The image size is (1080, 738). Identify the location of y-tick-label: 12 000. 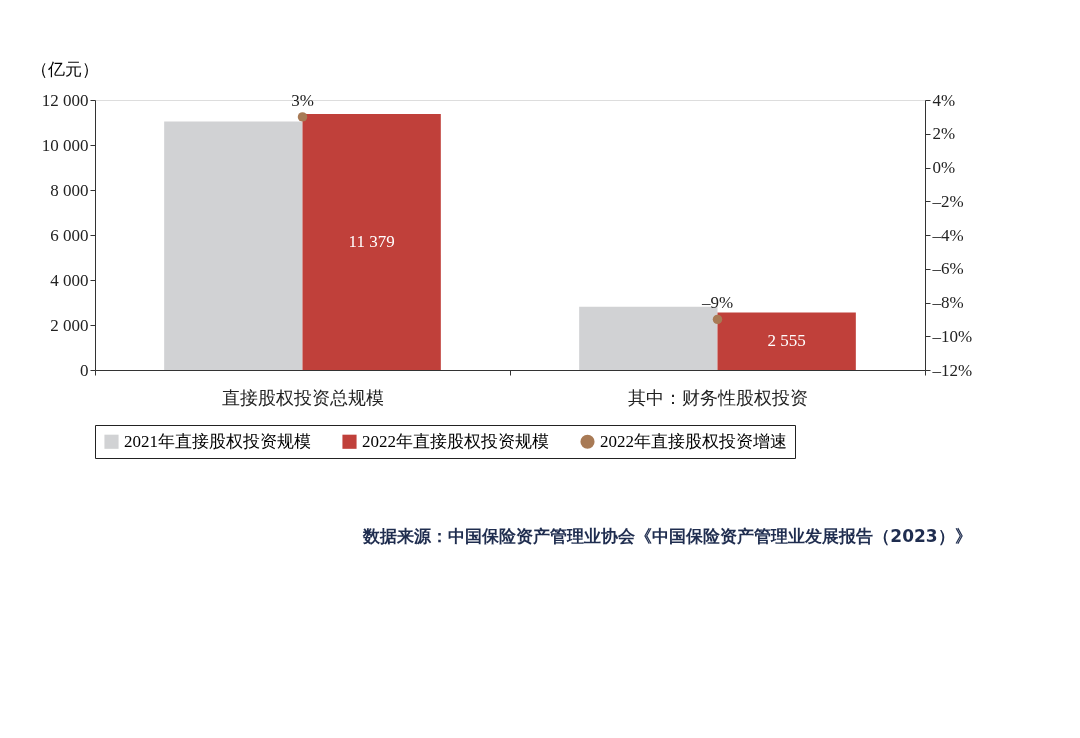
(65, 100).